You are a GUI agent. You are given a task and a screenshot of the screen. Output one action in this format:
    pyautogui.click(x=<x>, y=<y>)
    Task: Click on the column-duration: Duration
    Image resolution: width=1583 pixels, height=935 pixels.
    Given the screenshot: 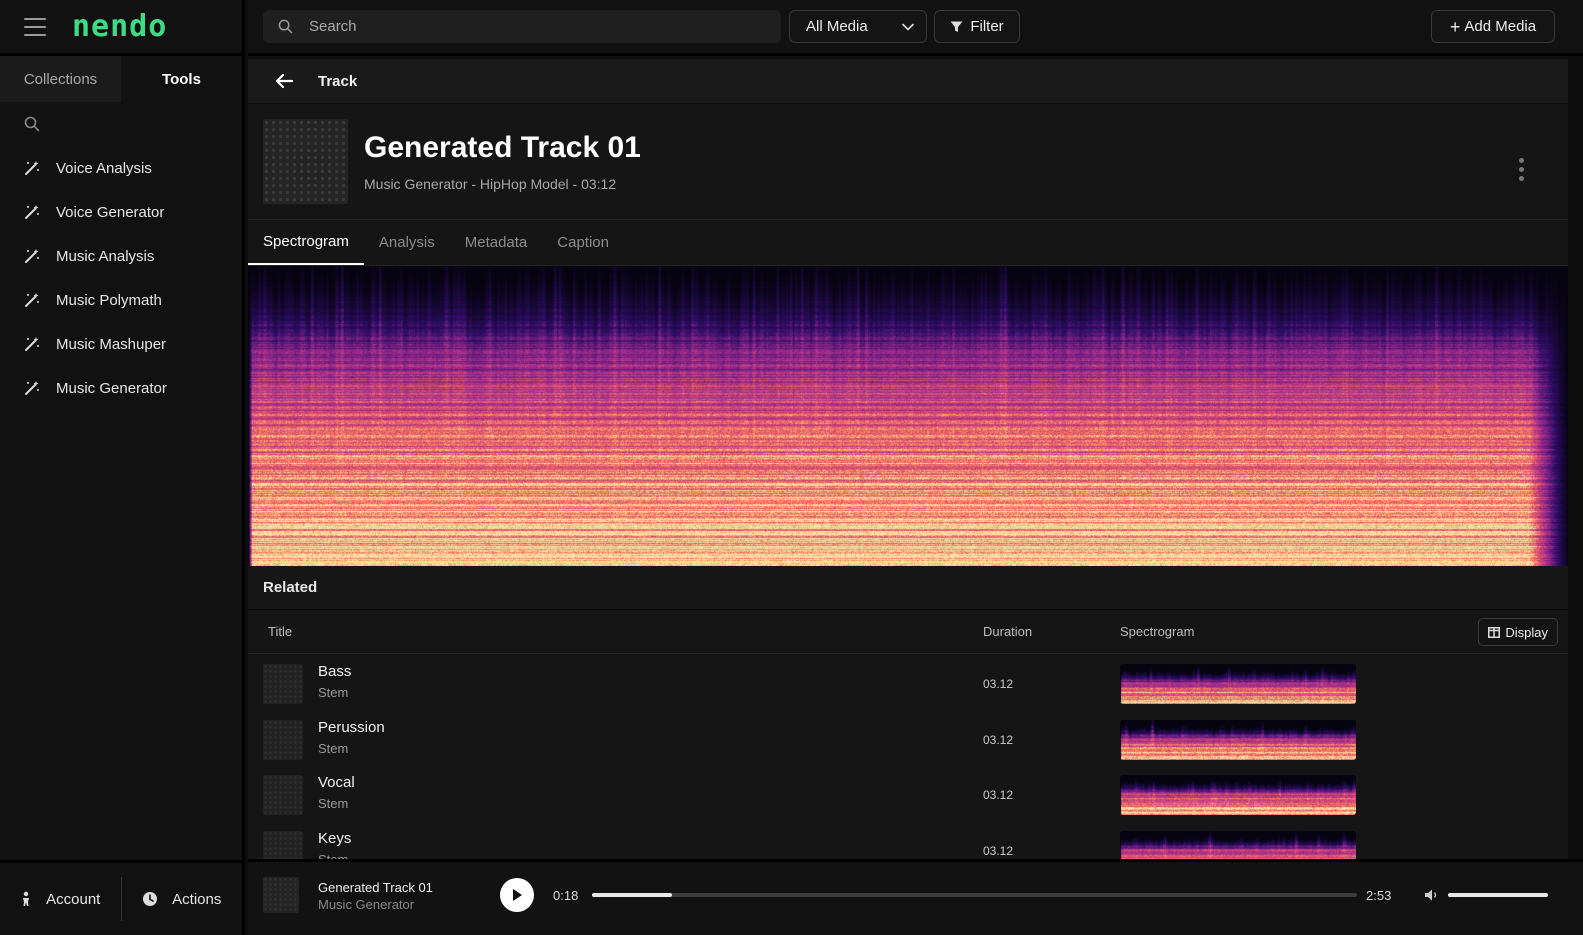 What is the action you would take?
    pyautogui.click(x=1008, y=631)
    